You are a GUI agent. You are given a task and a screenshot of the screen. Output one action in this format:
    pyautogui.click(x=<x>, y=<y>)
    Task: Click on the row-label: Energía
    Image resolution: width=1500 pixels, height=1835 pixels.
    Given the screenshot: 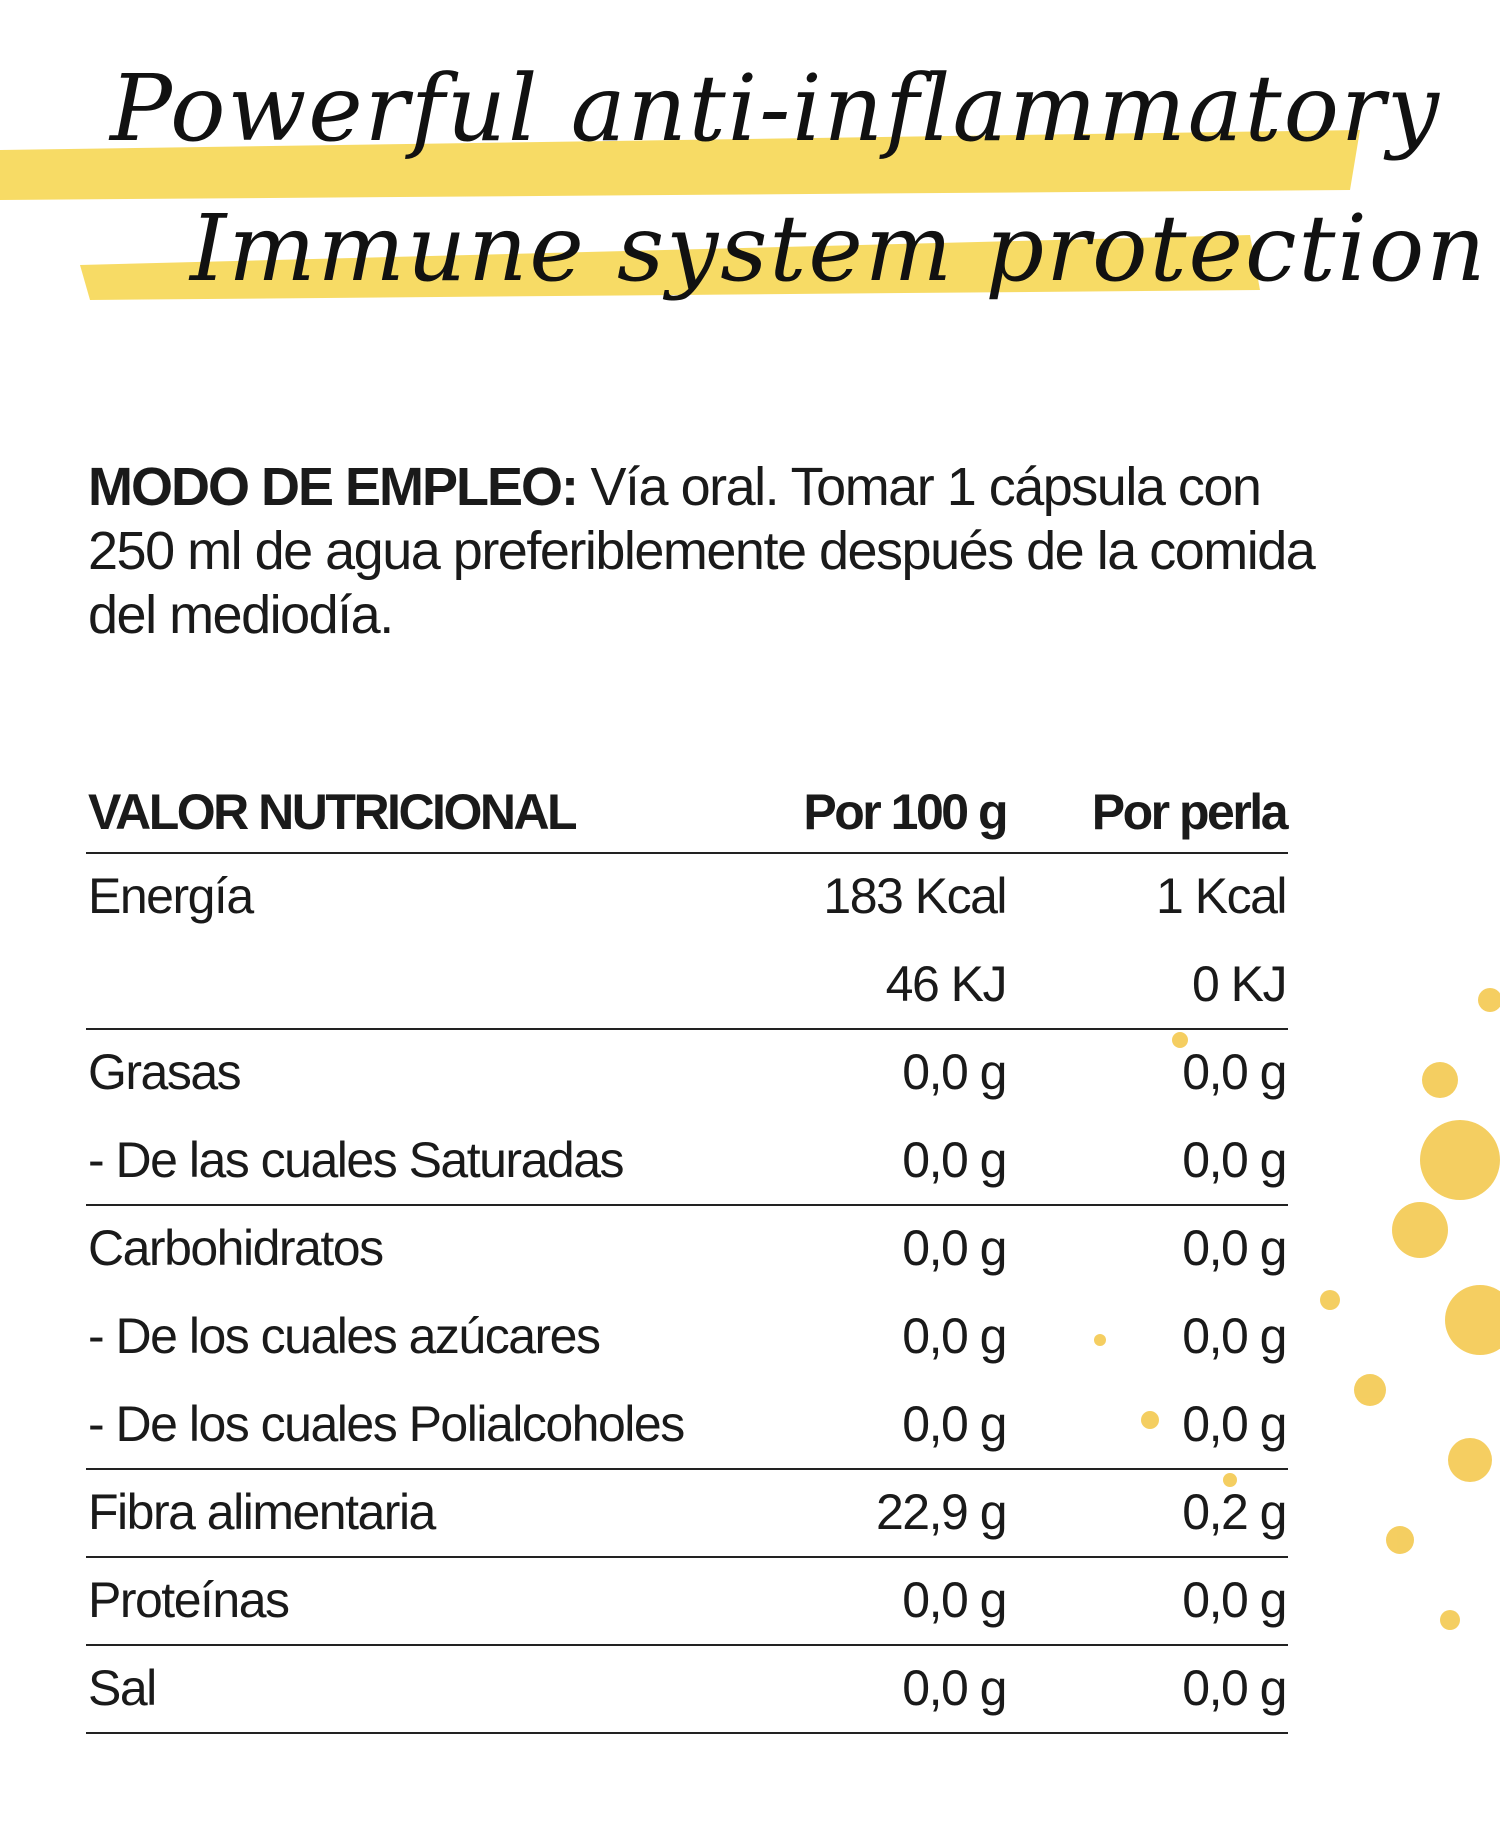 What is the action you would take?
    pyautogui.click(x=171, y=896)
    